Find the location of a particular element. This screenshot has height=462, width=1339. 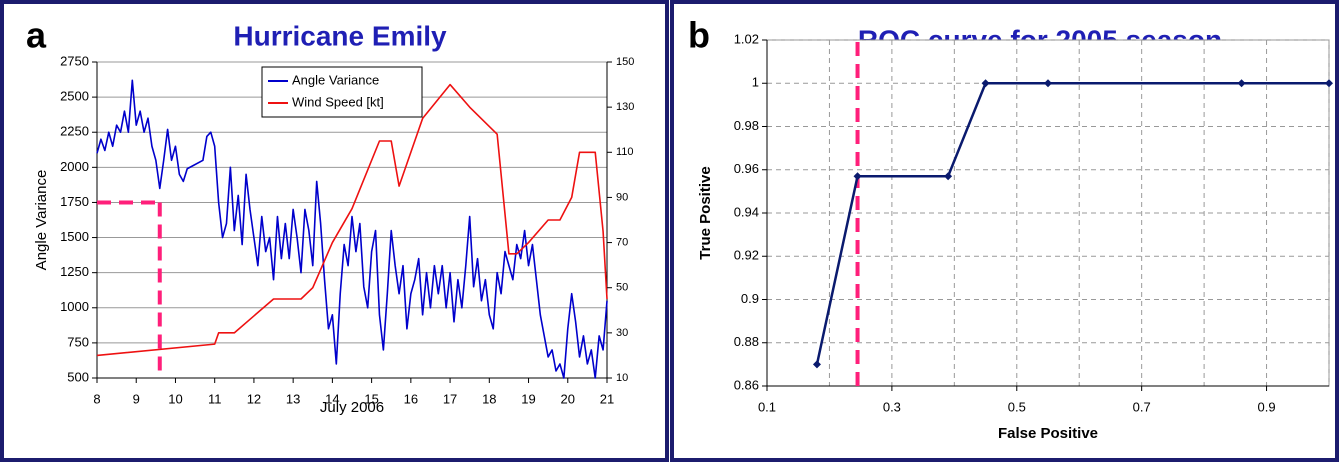

x-tick-label: 0.9 is located at coordinates (1267, 406).